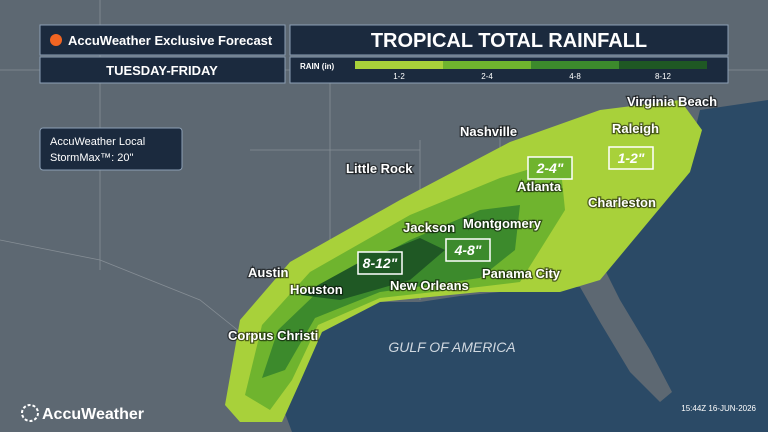 The image size is (768, 437). What do you see at coordinates (718, 408) in the screenshot?
I see `timestamp: 15:44Z 16-JUN-2026` at bounding box center [718, 408].